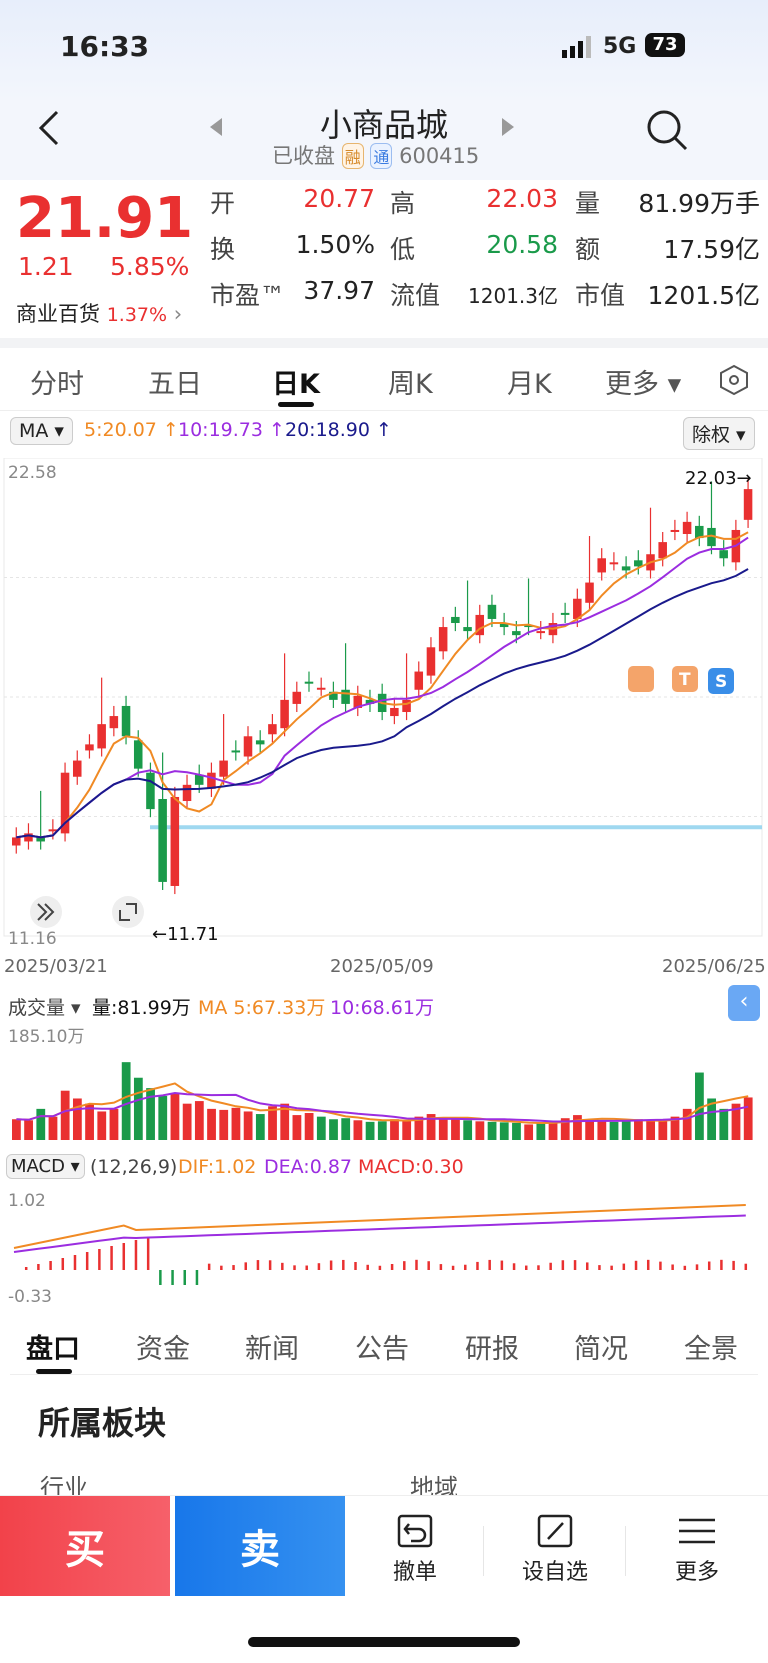 The width and height of the screenshot is (768, 1663). I want to click on market-state: 已收盘, so click(303, 156).